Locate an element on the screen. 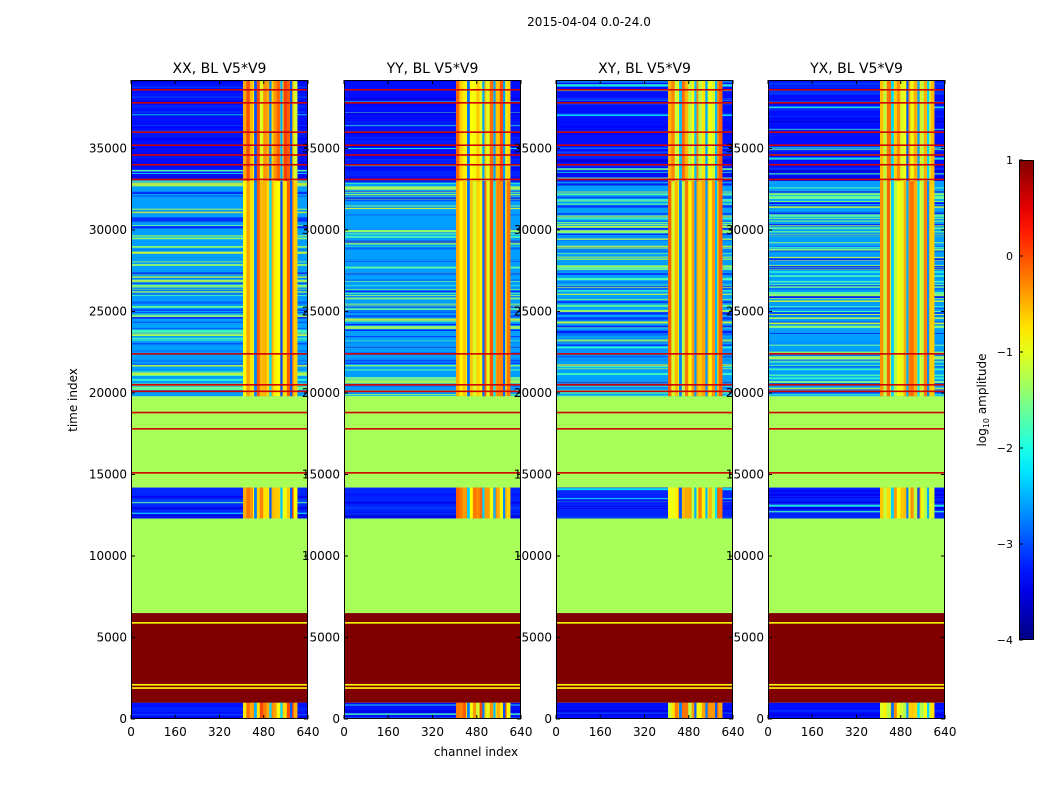  time-segment-flat is located at coordinates (432, 566).